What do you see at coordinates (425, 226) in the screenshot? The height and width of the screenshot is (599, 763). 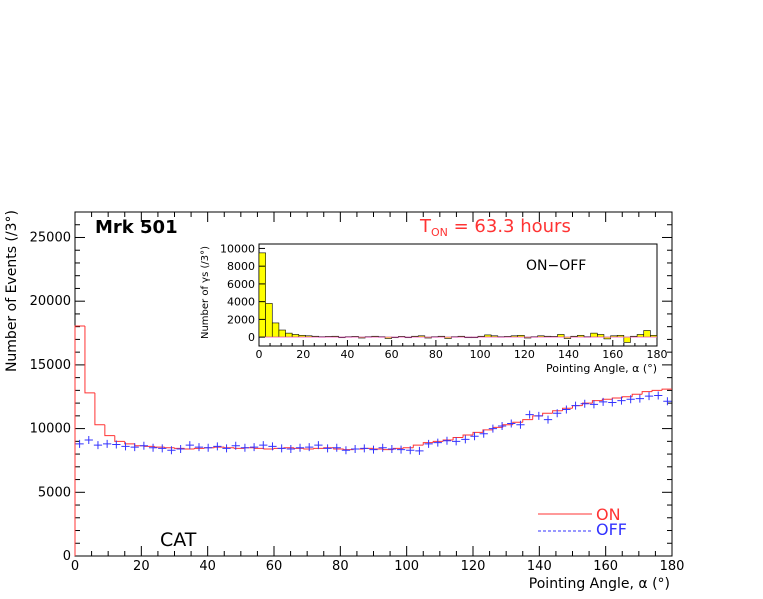 I see `exposure-label-t: T` at bounding box center [425, 226].